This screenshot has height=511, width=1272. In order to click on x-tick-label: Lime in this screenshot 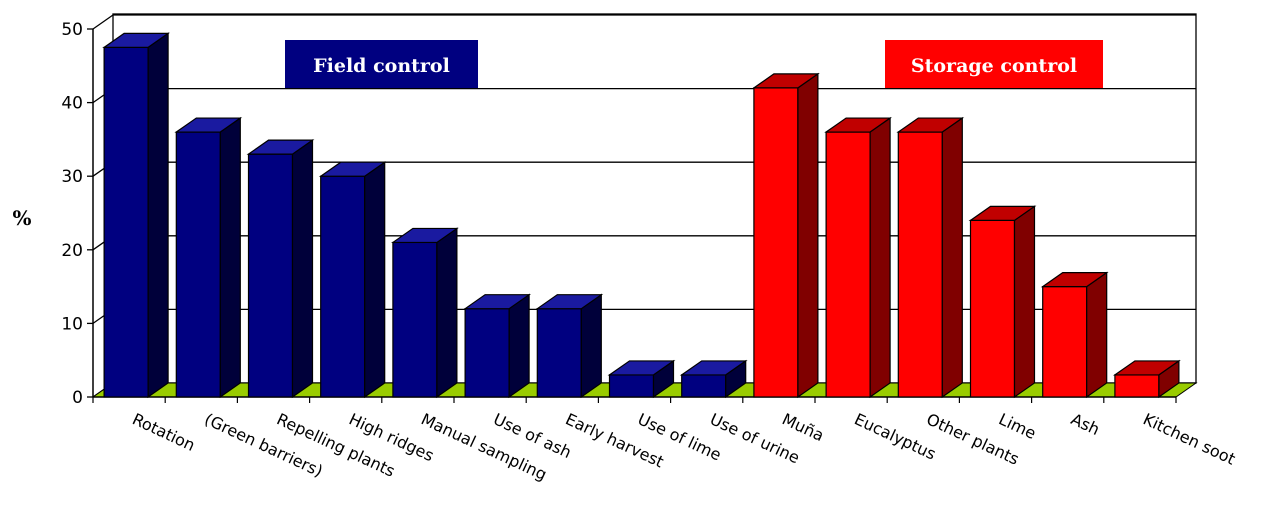, I will do `click(1017, 426)`.